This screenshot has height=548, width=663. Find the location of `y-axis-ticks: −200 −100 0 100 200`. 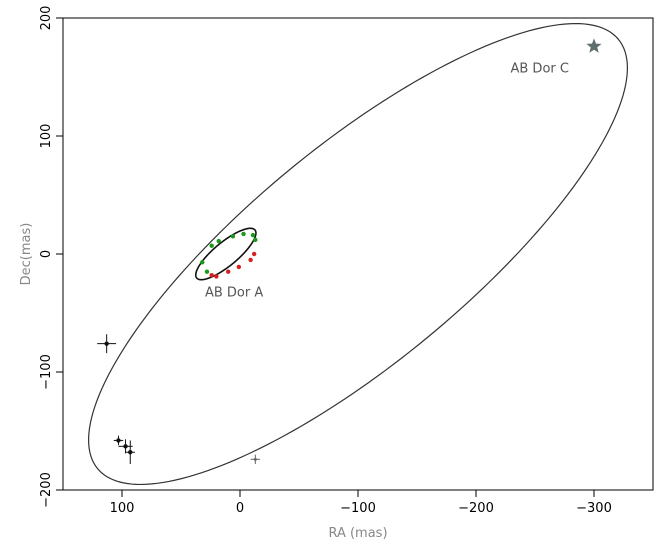

y-axis-ticks: −200 −100 0 100 200 is located at coordinates (51, 257).